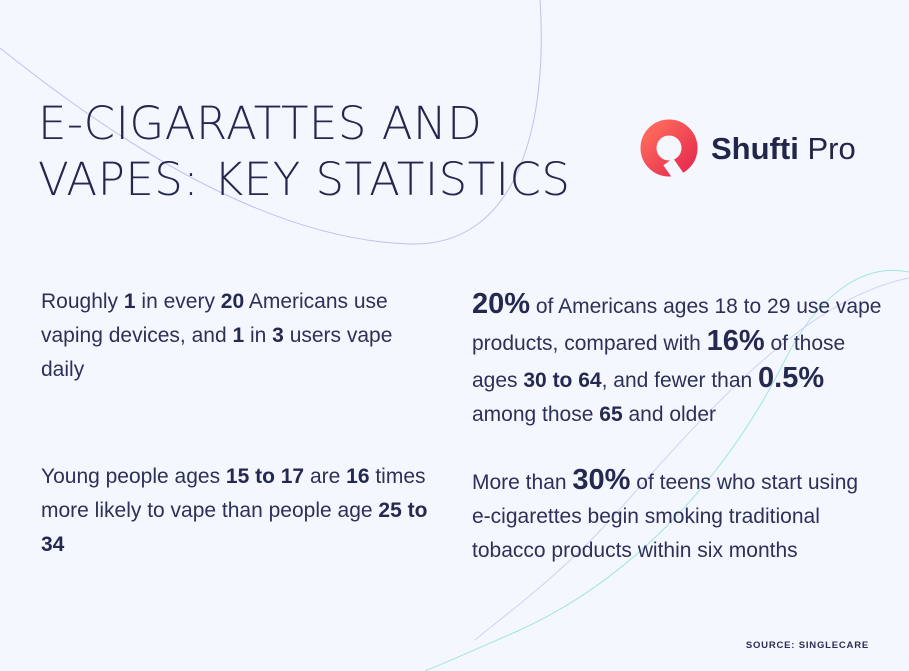  Describe the element at coordinates (82, 301) in the screenshot. I see `stat-text: Roughly` at that location.